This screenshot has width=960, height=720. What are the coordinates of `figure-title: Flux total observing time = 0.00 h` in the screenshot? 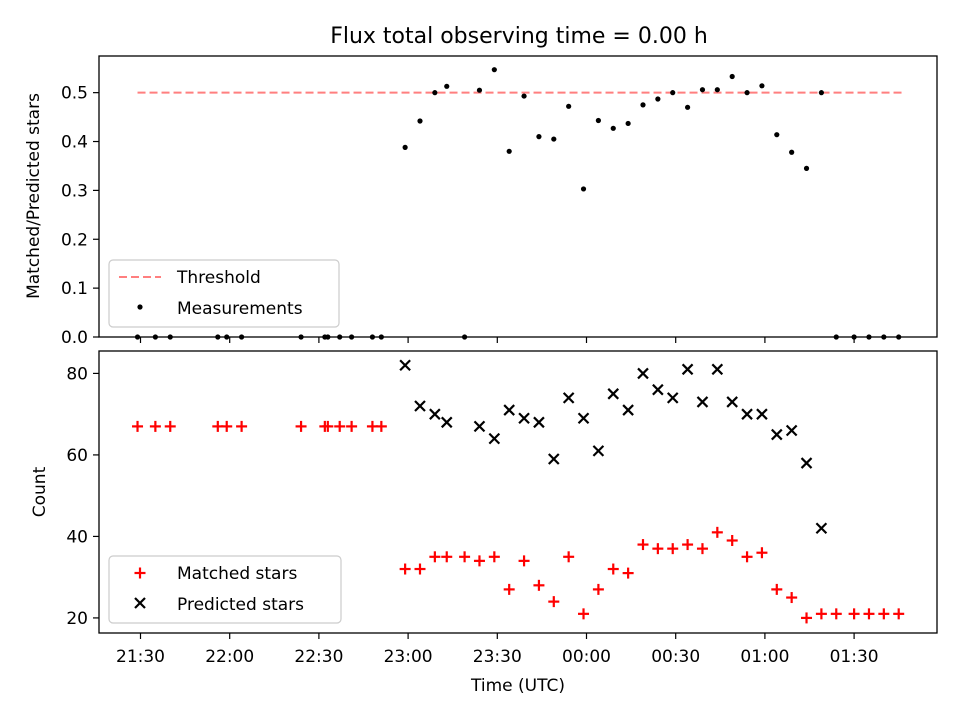 It's located at (519, 36).